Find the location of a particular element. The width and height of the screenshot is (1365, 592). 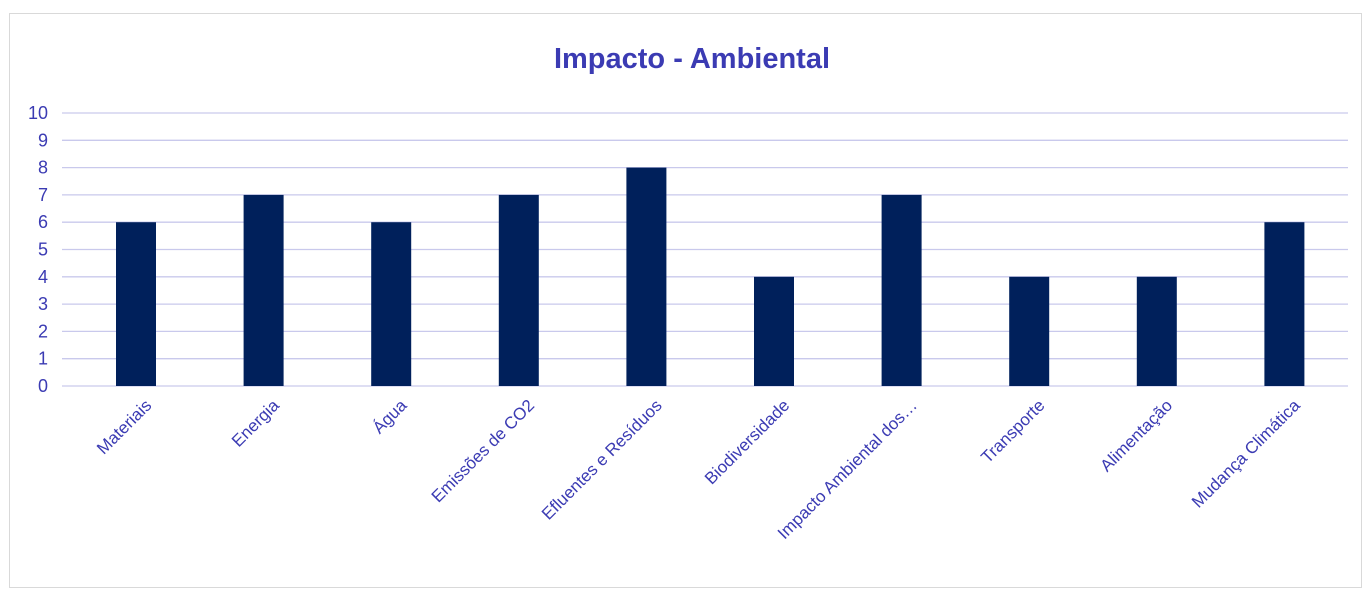

y-tick-label: 2 is located at coordinates (43, 331).